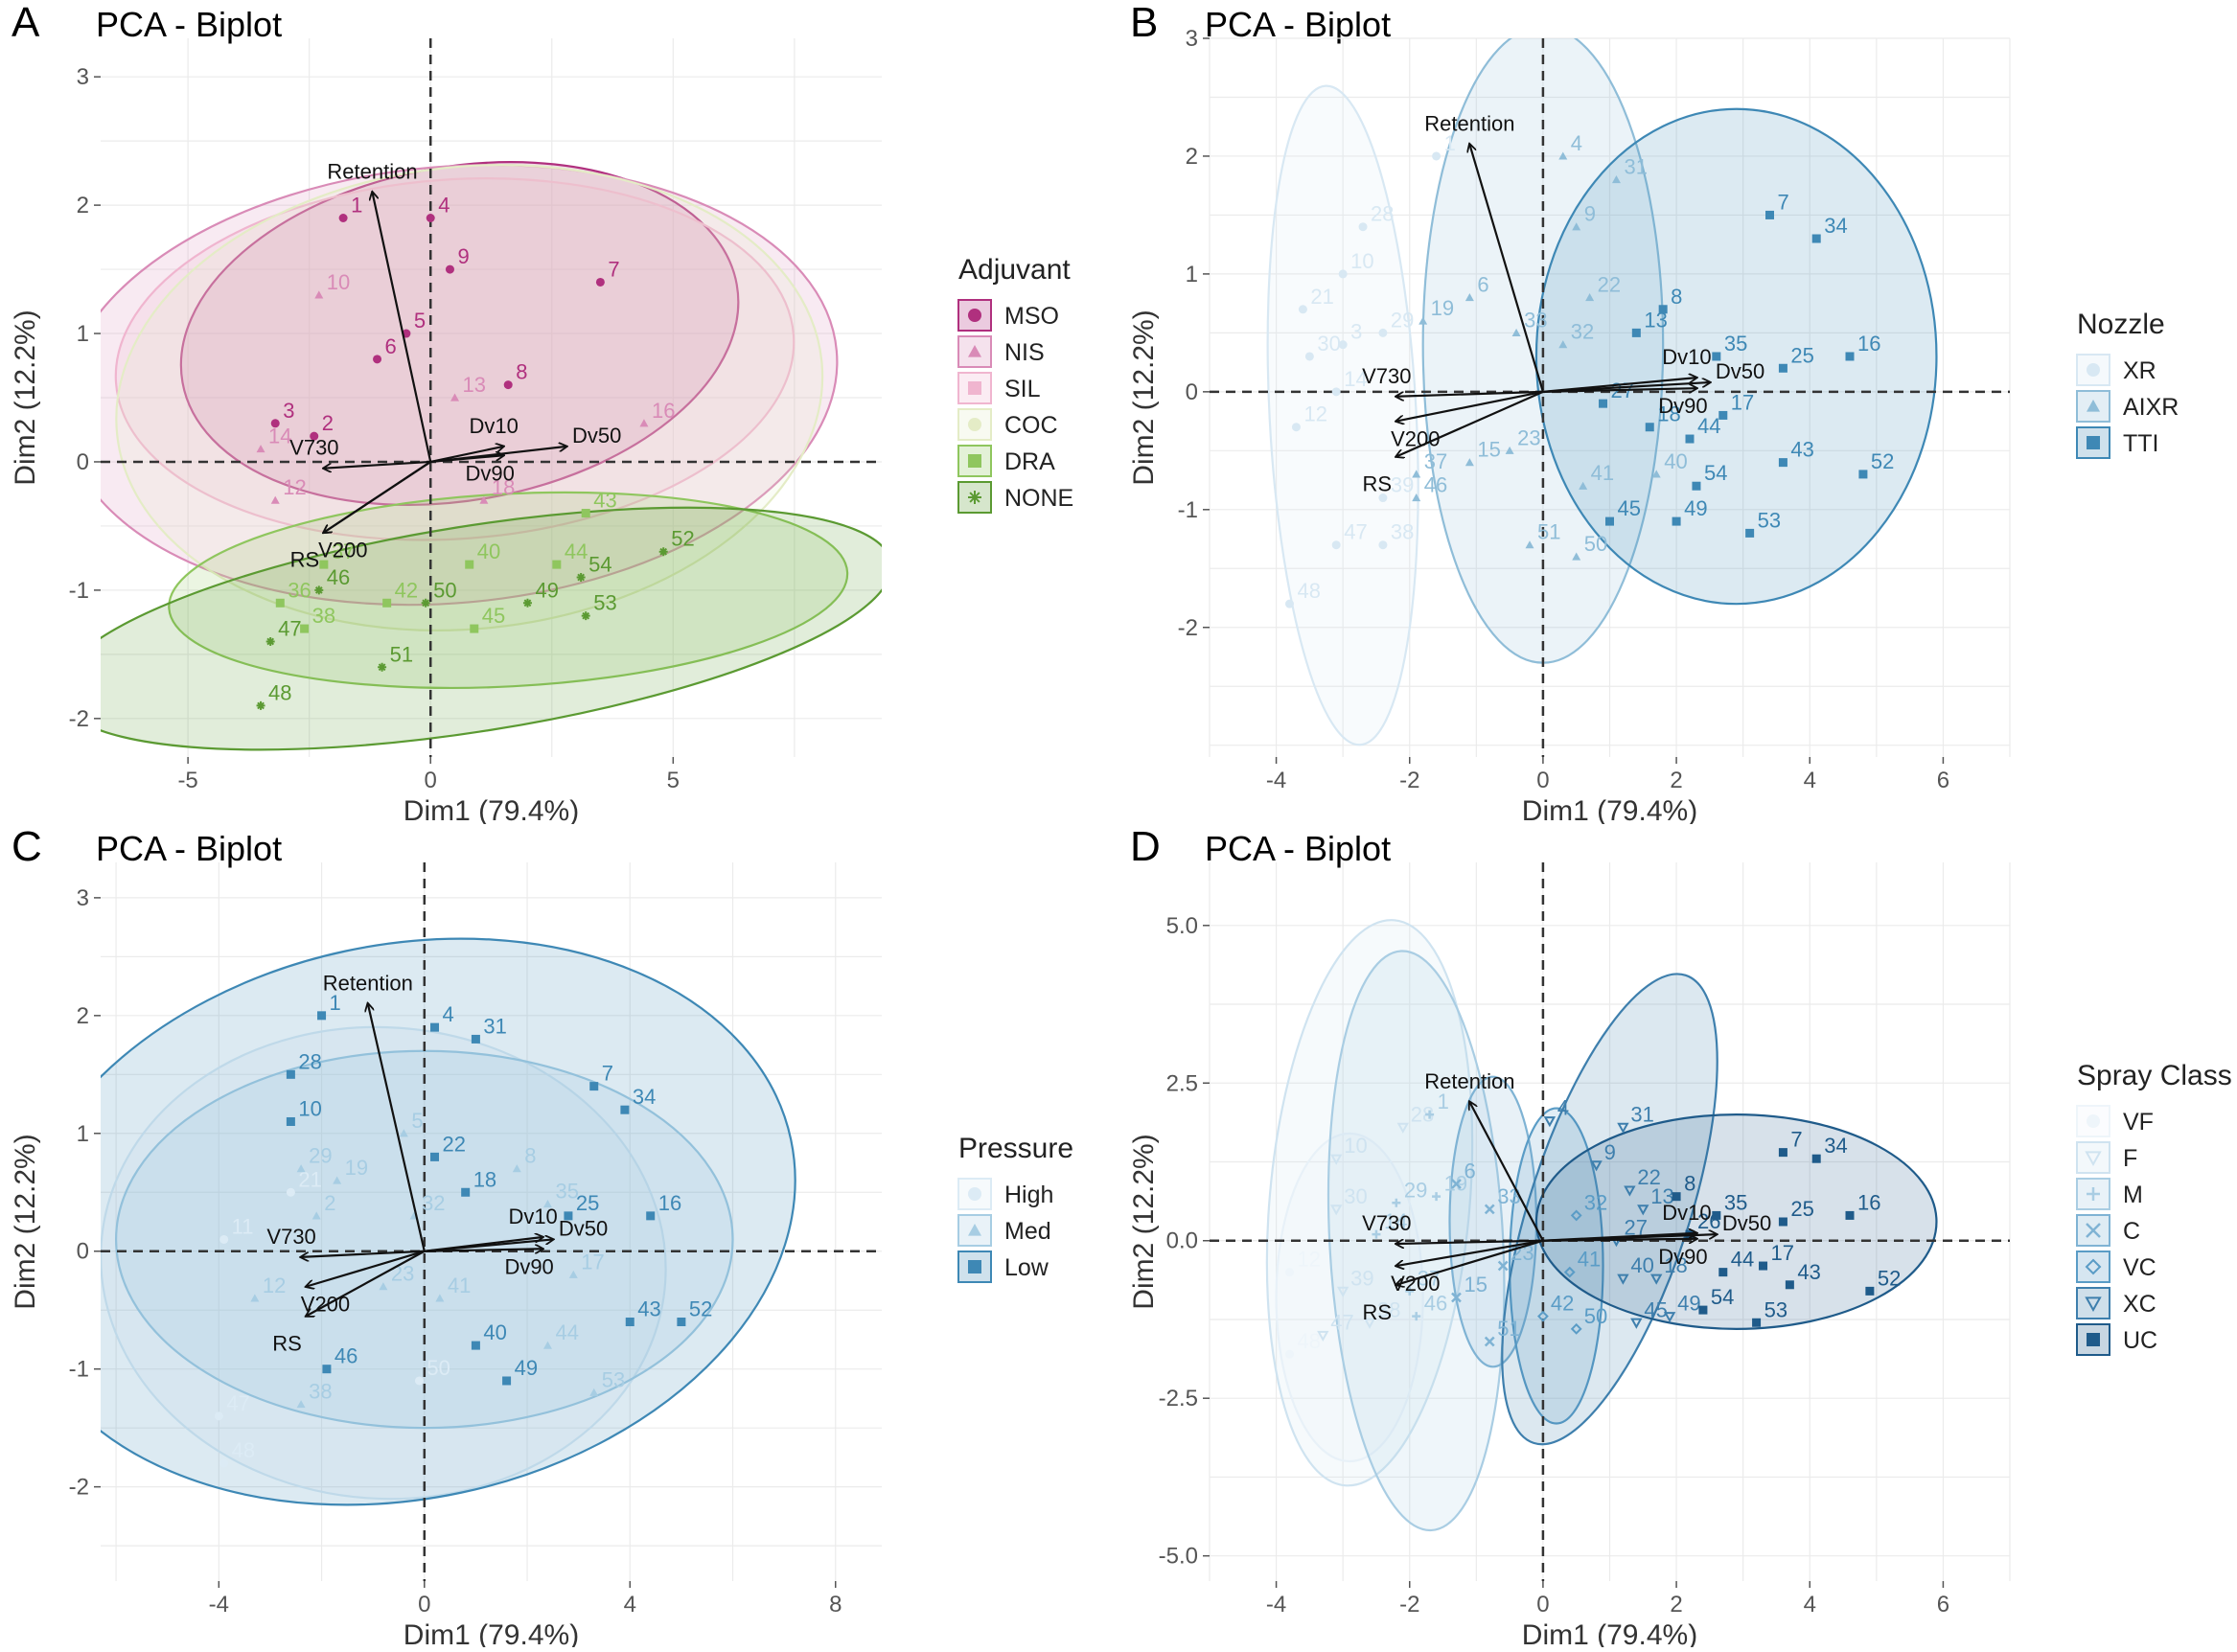  I want to click on legend-marker-a-nis, so click(974, 351).